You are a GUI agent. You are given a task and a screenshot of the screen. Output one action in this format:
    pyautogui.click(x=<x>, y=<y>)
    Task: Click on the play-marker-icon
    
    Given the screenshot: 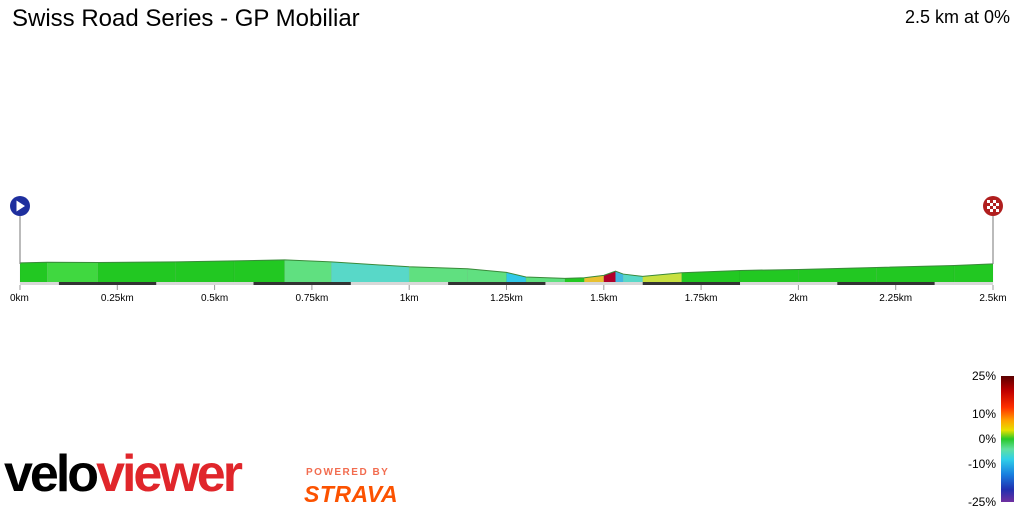 What is the action you would take?
    pyautogui.click(x=20, y=206)
    